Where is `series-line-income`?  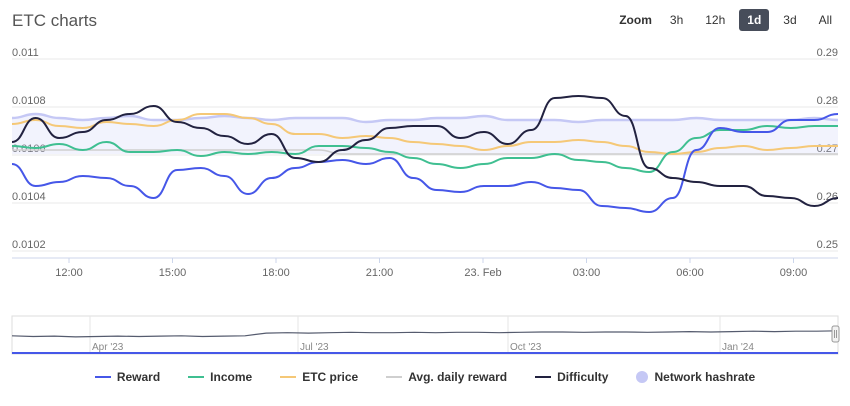
series-line-income is located at coordinates (424, 149).